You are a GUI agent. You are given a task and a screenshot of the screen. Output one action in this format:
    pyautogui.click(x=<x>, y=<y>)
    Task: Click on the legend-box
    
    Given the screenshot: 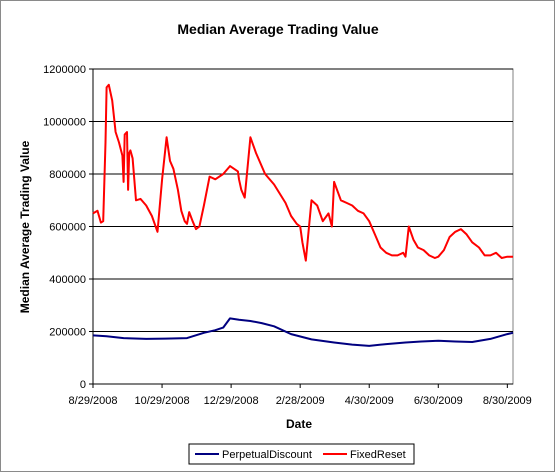 What is the action you would take?
    pyautogui.click(x=301, y=454)
    